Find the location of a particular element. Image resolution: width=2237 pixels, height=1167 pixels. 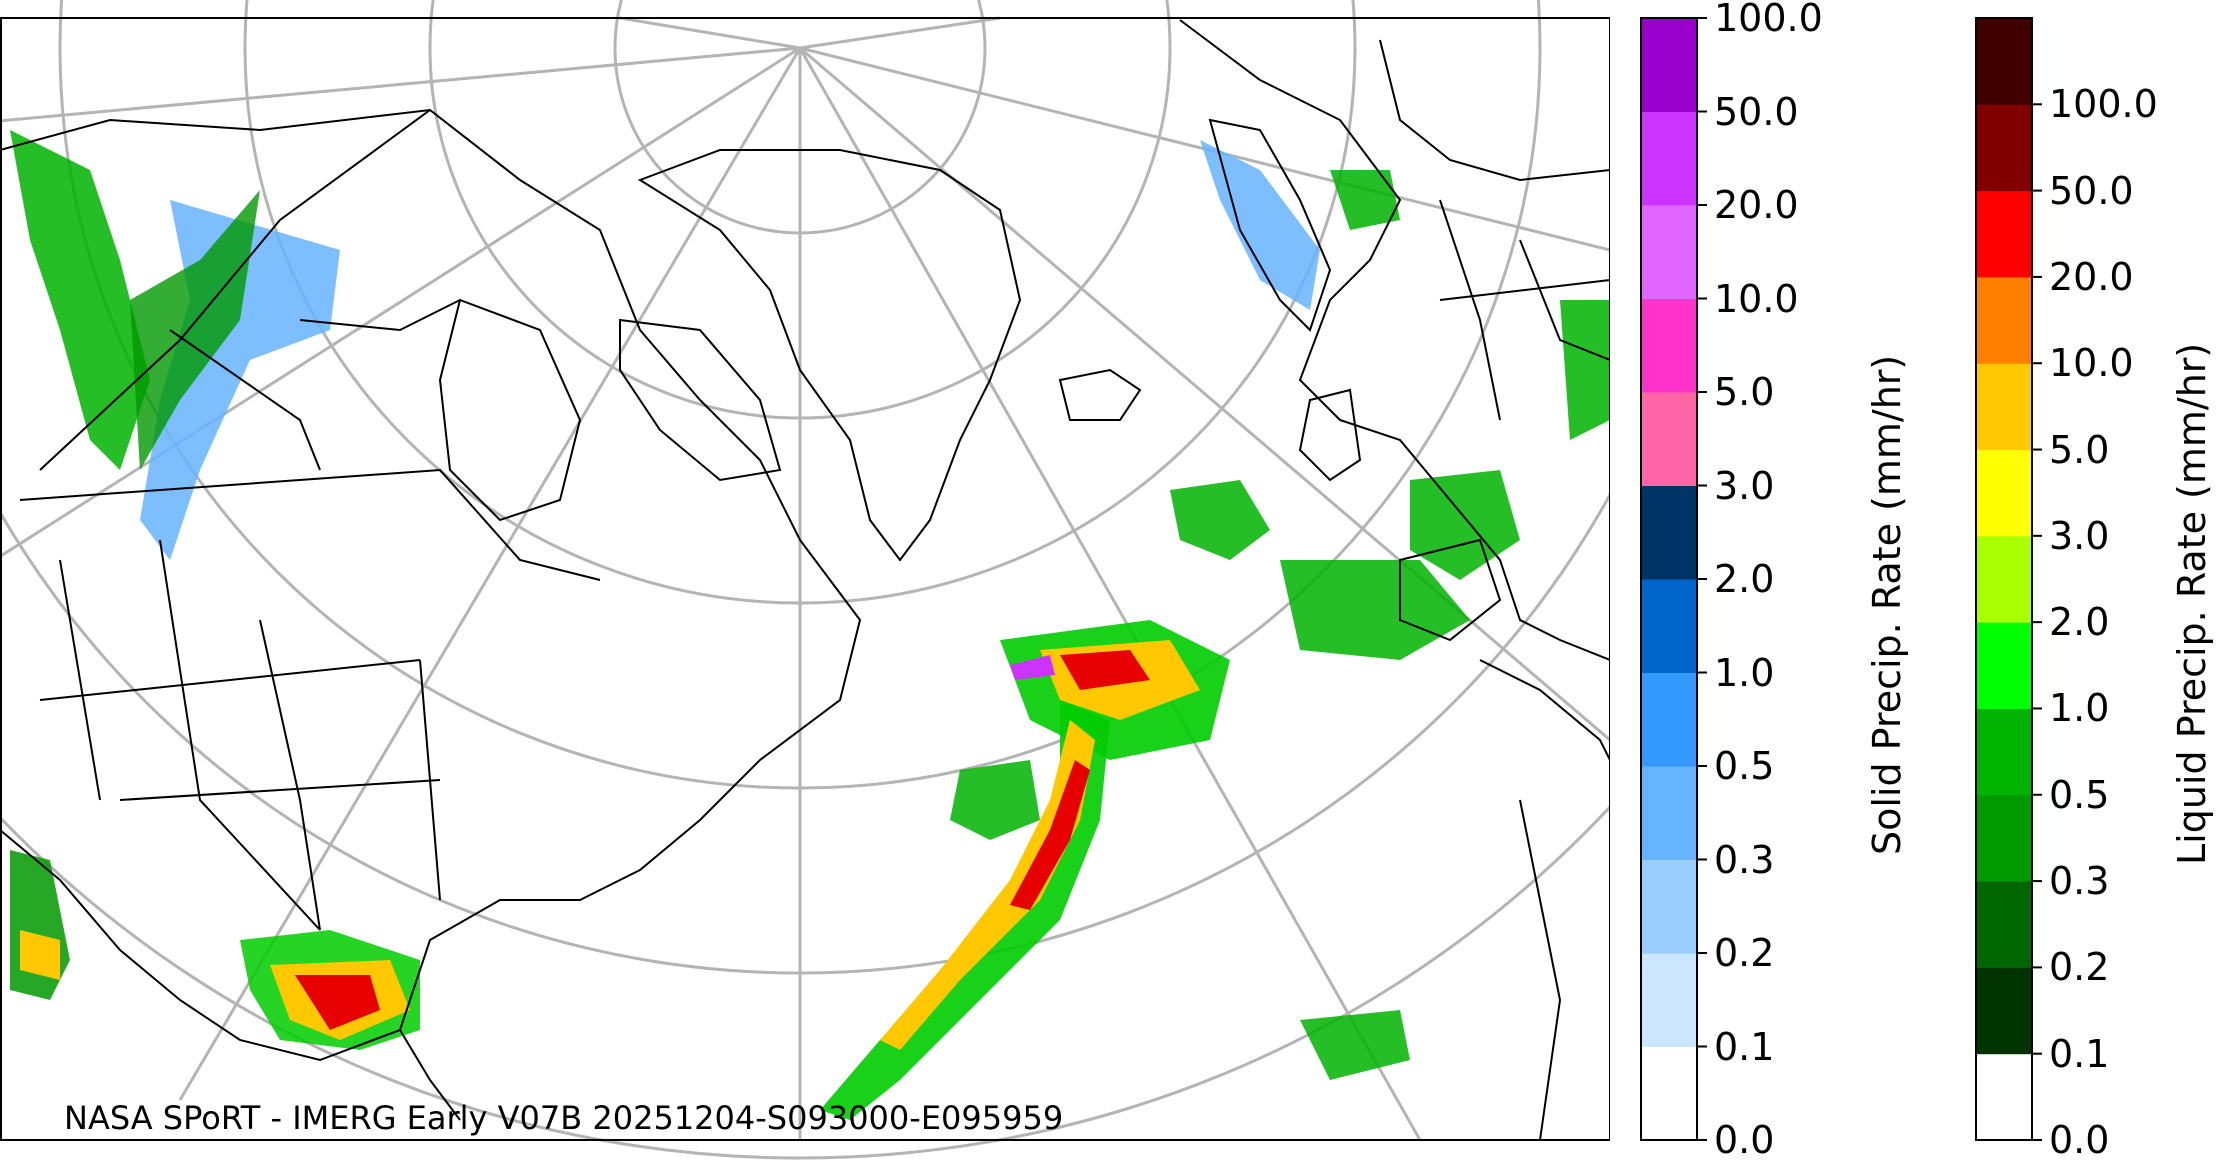

africa-coast is located at coordinates (1544, 900).